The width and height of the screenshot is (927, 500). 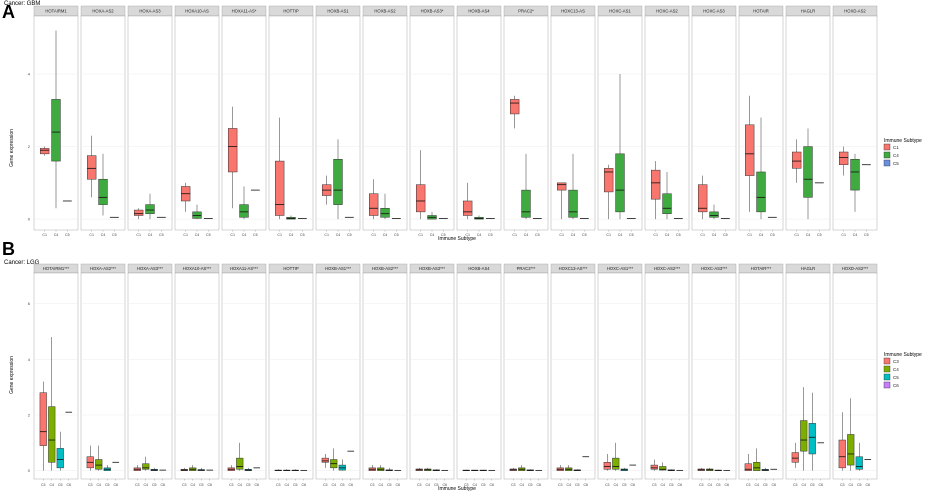 What do you see at coordinates (29, 146) in the screenshot?
I see `y-tick-label-a-1: 2` at bounding box center [29, 146].